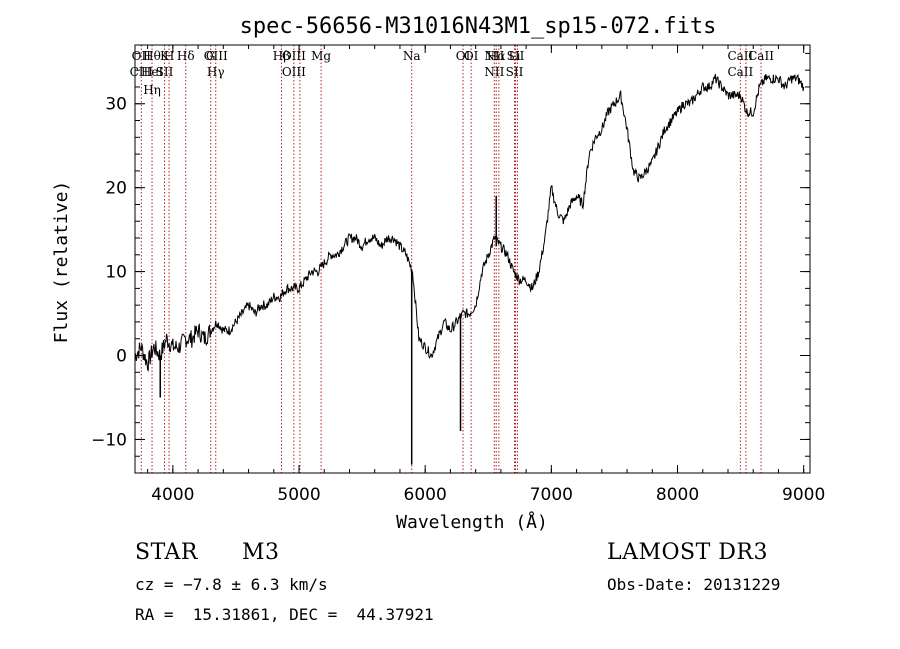 Image resolution: width=900 pixels, height=649 pixels. What do you see at coordinates (412, 56) in the screenshot?
I see `line-marker-label: Na` at bounding box center [412, 56].